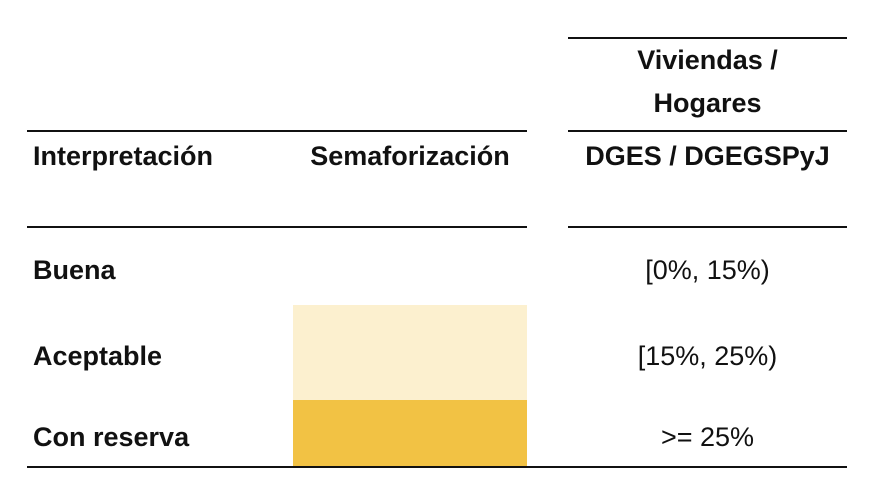 Image resolution: width=874 pixels, height=488 pixels. Describe the element at coordinates (707, 103) in the screenshot. I see `group-header-line2: Hogares` at that location.